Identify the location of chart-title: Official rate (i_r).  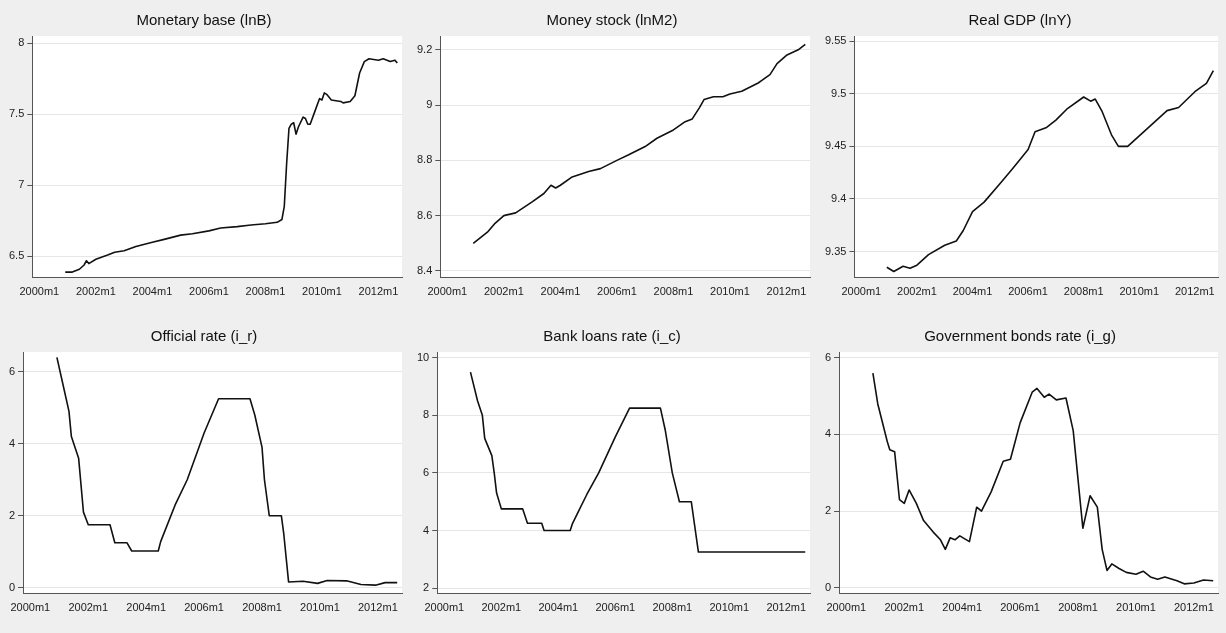
(204, 336).